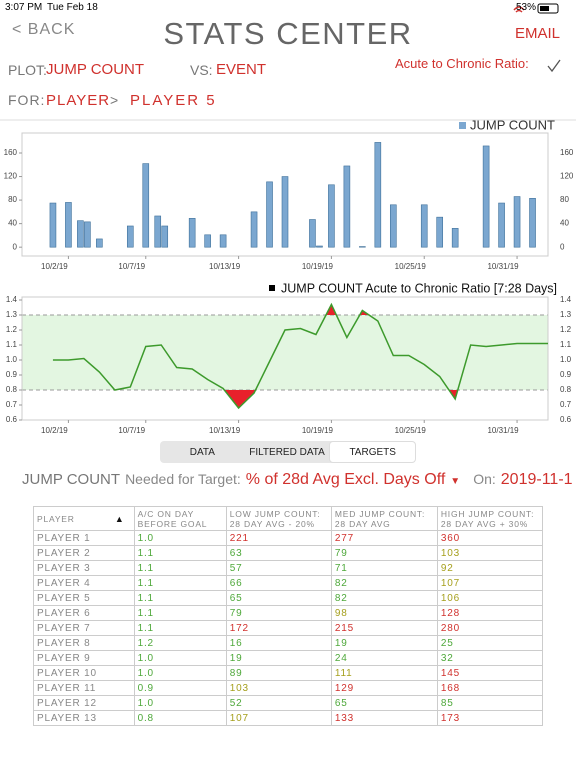 The width and height of the screenshot is (576, 768). What do you see at coordinates (173, 100) in the screenshot?
I see `for-player: PLAYER 5` at bounding box center [173, 100].